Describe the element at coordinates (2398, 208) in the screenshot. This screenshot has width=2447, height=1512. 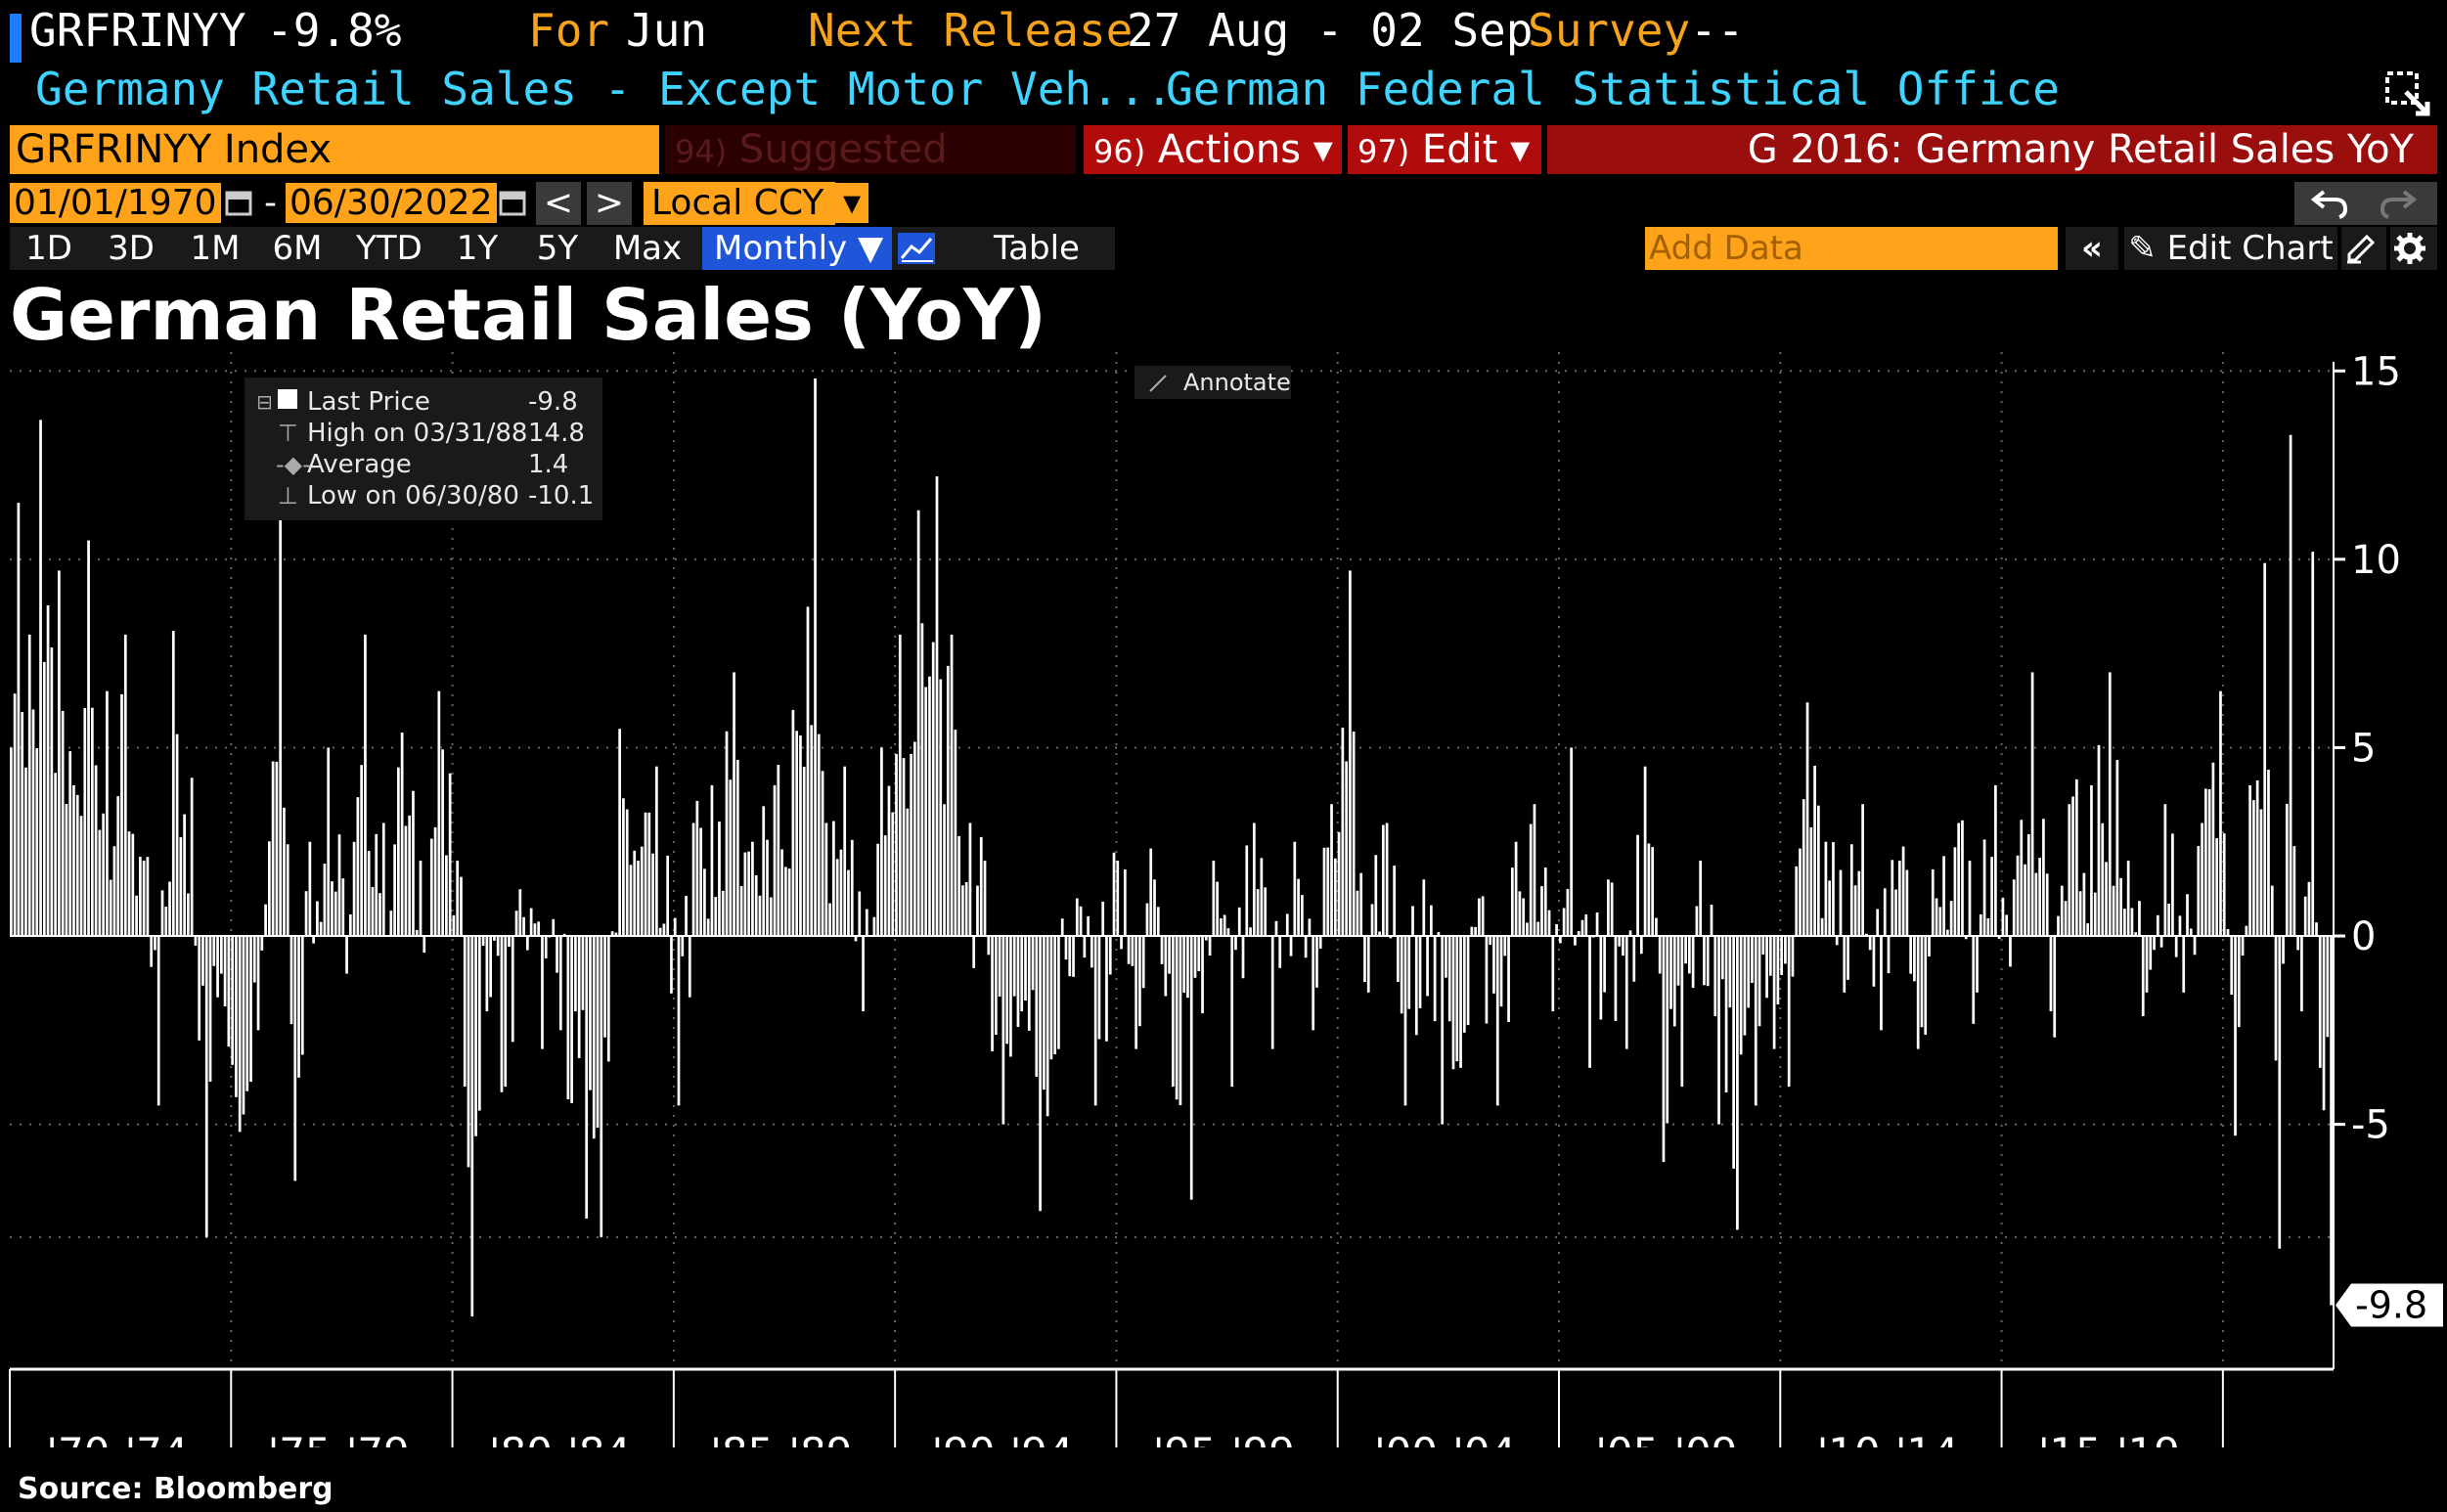
I see `redo-icon` at that location.